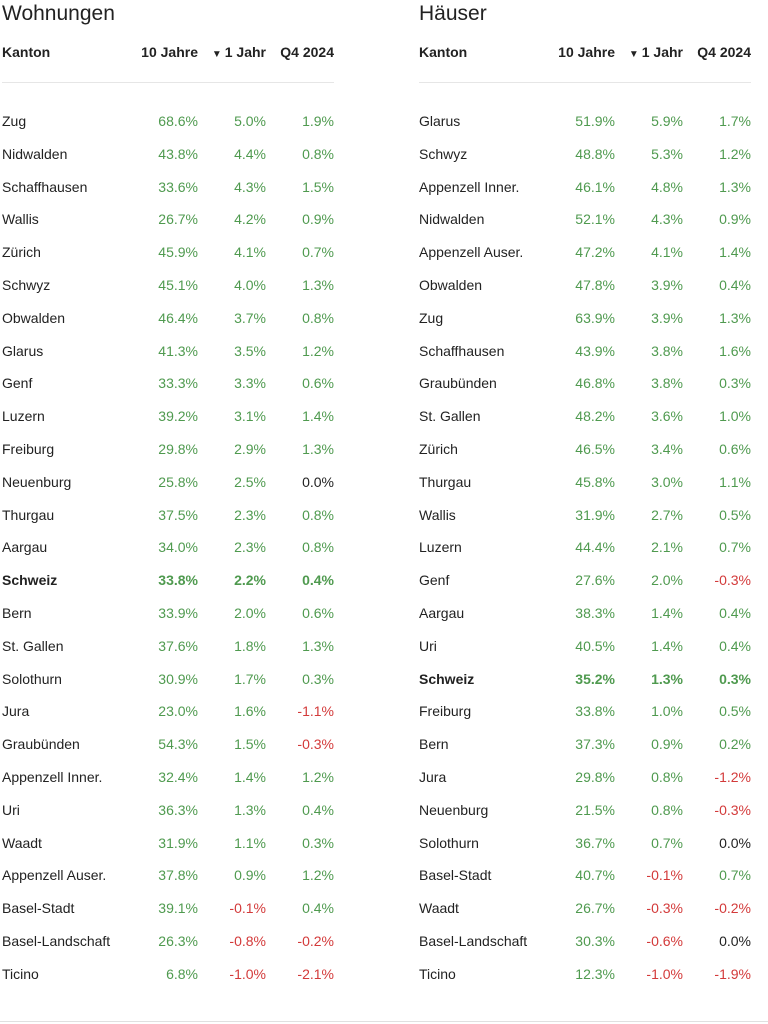 This screenshot has height=1024, width=768. Describe the element at coordinates (178, 809) in the screenshot. I see `cell-10-jahre: 36.3%` at that location.